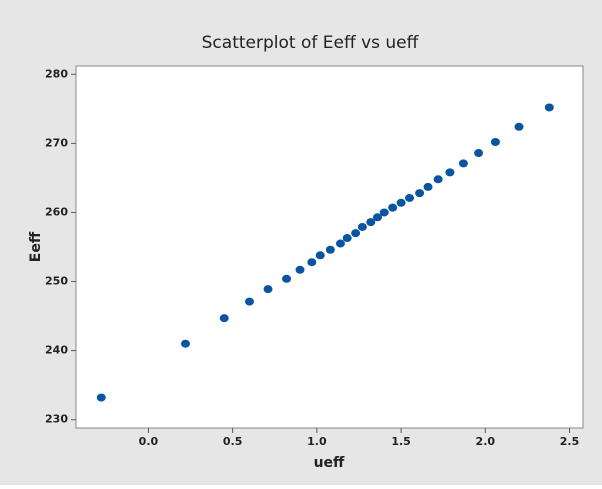 The height and width of the screenshot is (489, 602). I want to click on x-tick-label: 2.5, so click(570, 441).